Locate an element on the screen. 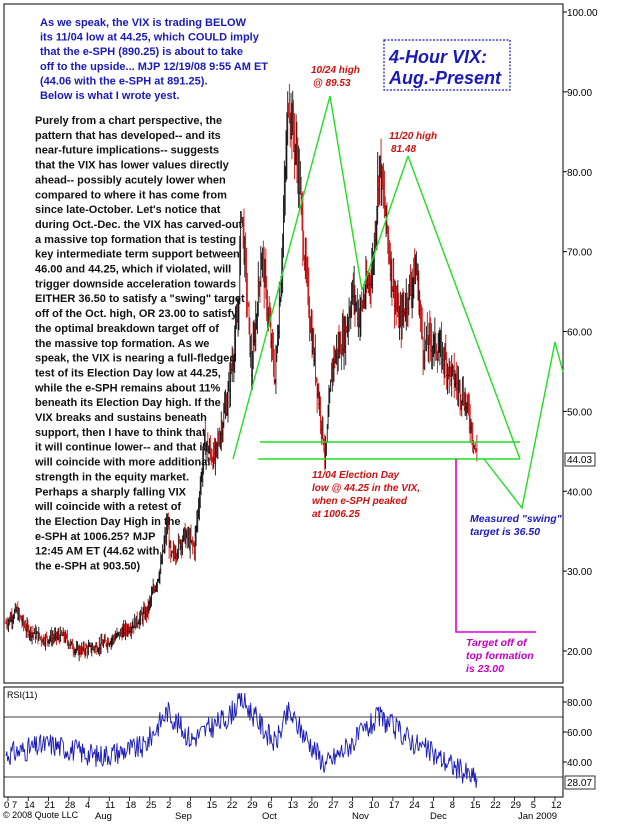  analysis-note-line: trigger downside acceleration towards is located at coordinates (135, 284).